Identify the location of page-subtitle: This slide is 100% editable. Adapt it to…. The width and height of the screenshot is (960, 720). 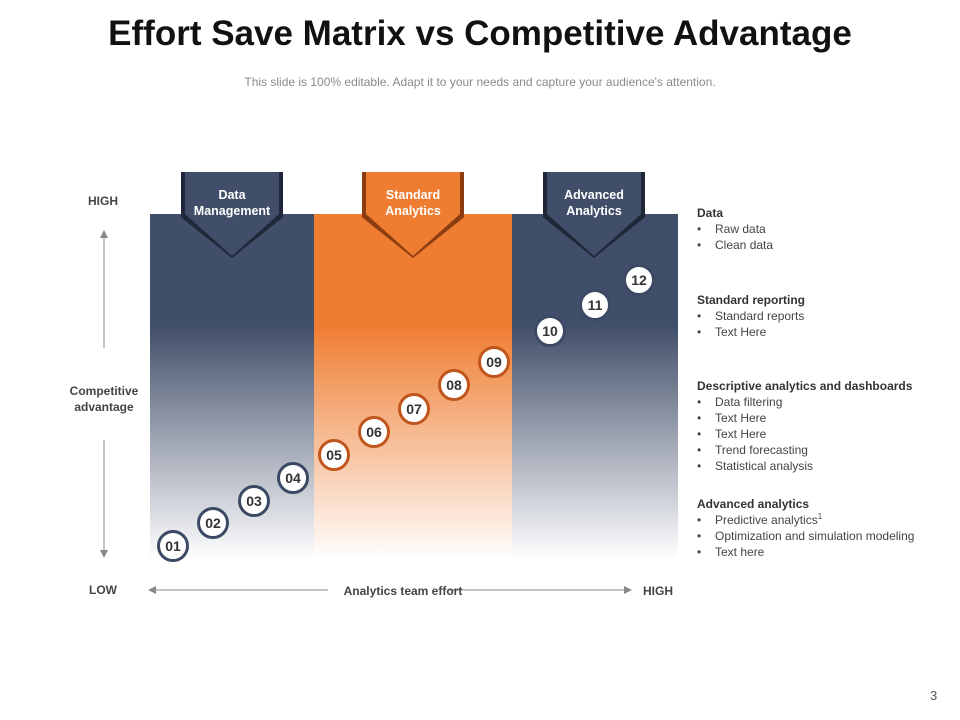
(480, 82).